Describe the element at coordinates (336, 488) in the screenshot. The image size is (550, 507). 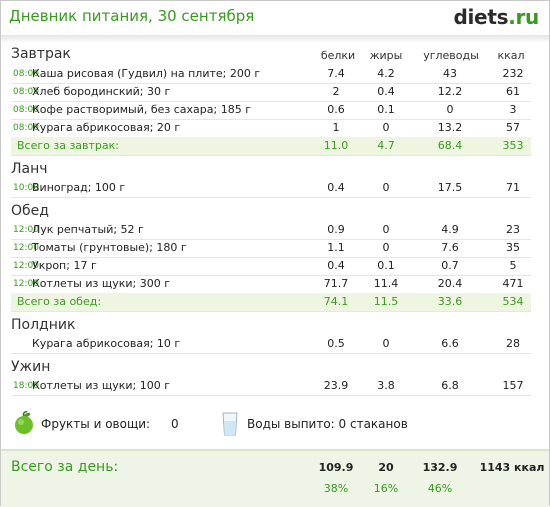
I see `day-protein-pct: 38%` at that location.